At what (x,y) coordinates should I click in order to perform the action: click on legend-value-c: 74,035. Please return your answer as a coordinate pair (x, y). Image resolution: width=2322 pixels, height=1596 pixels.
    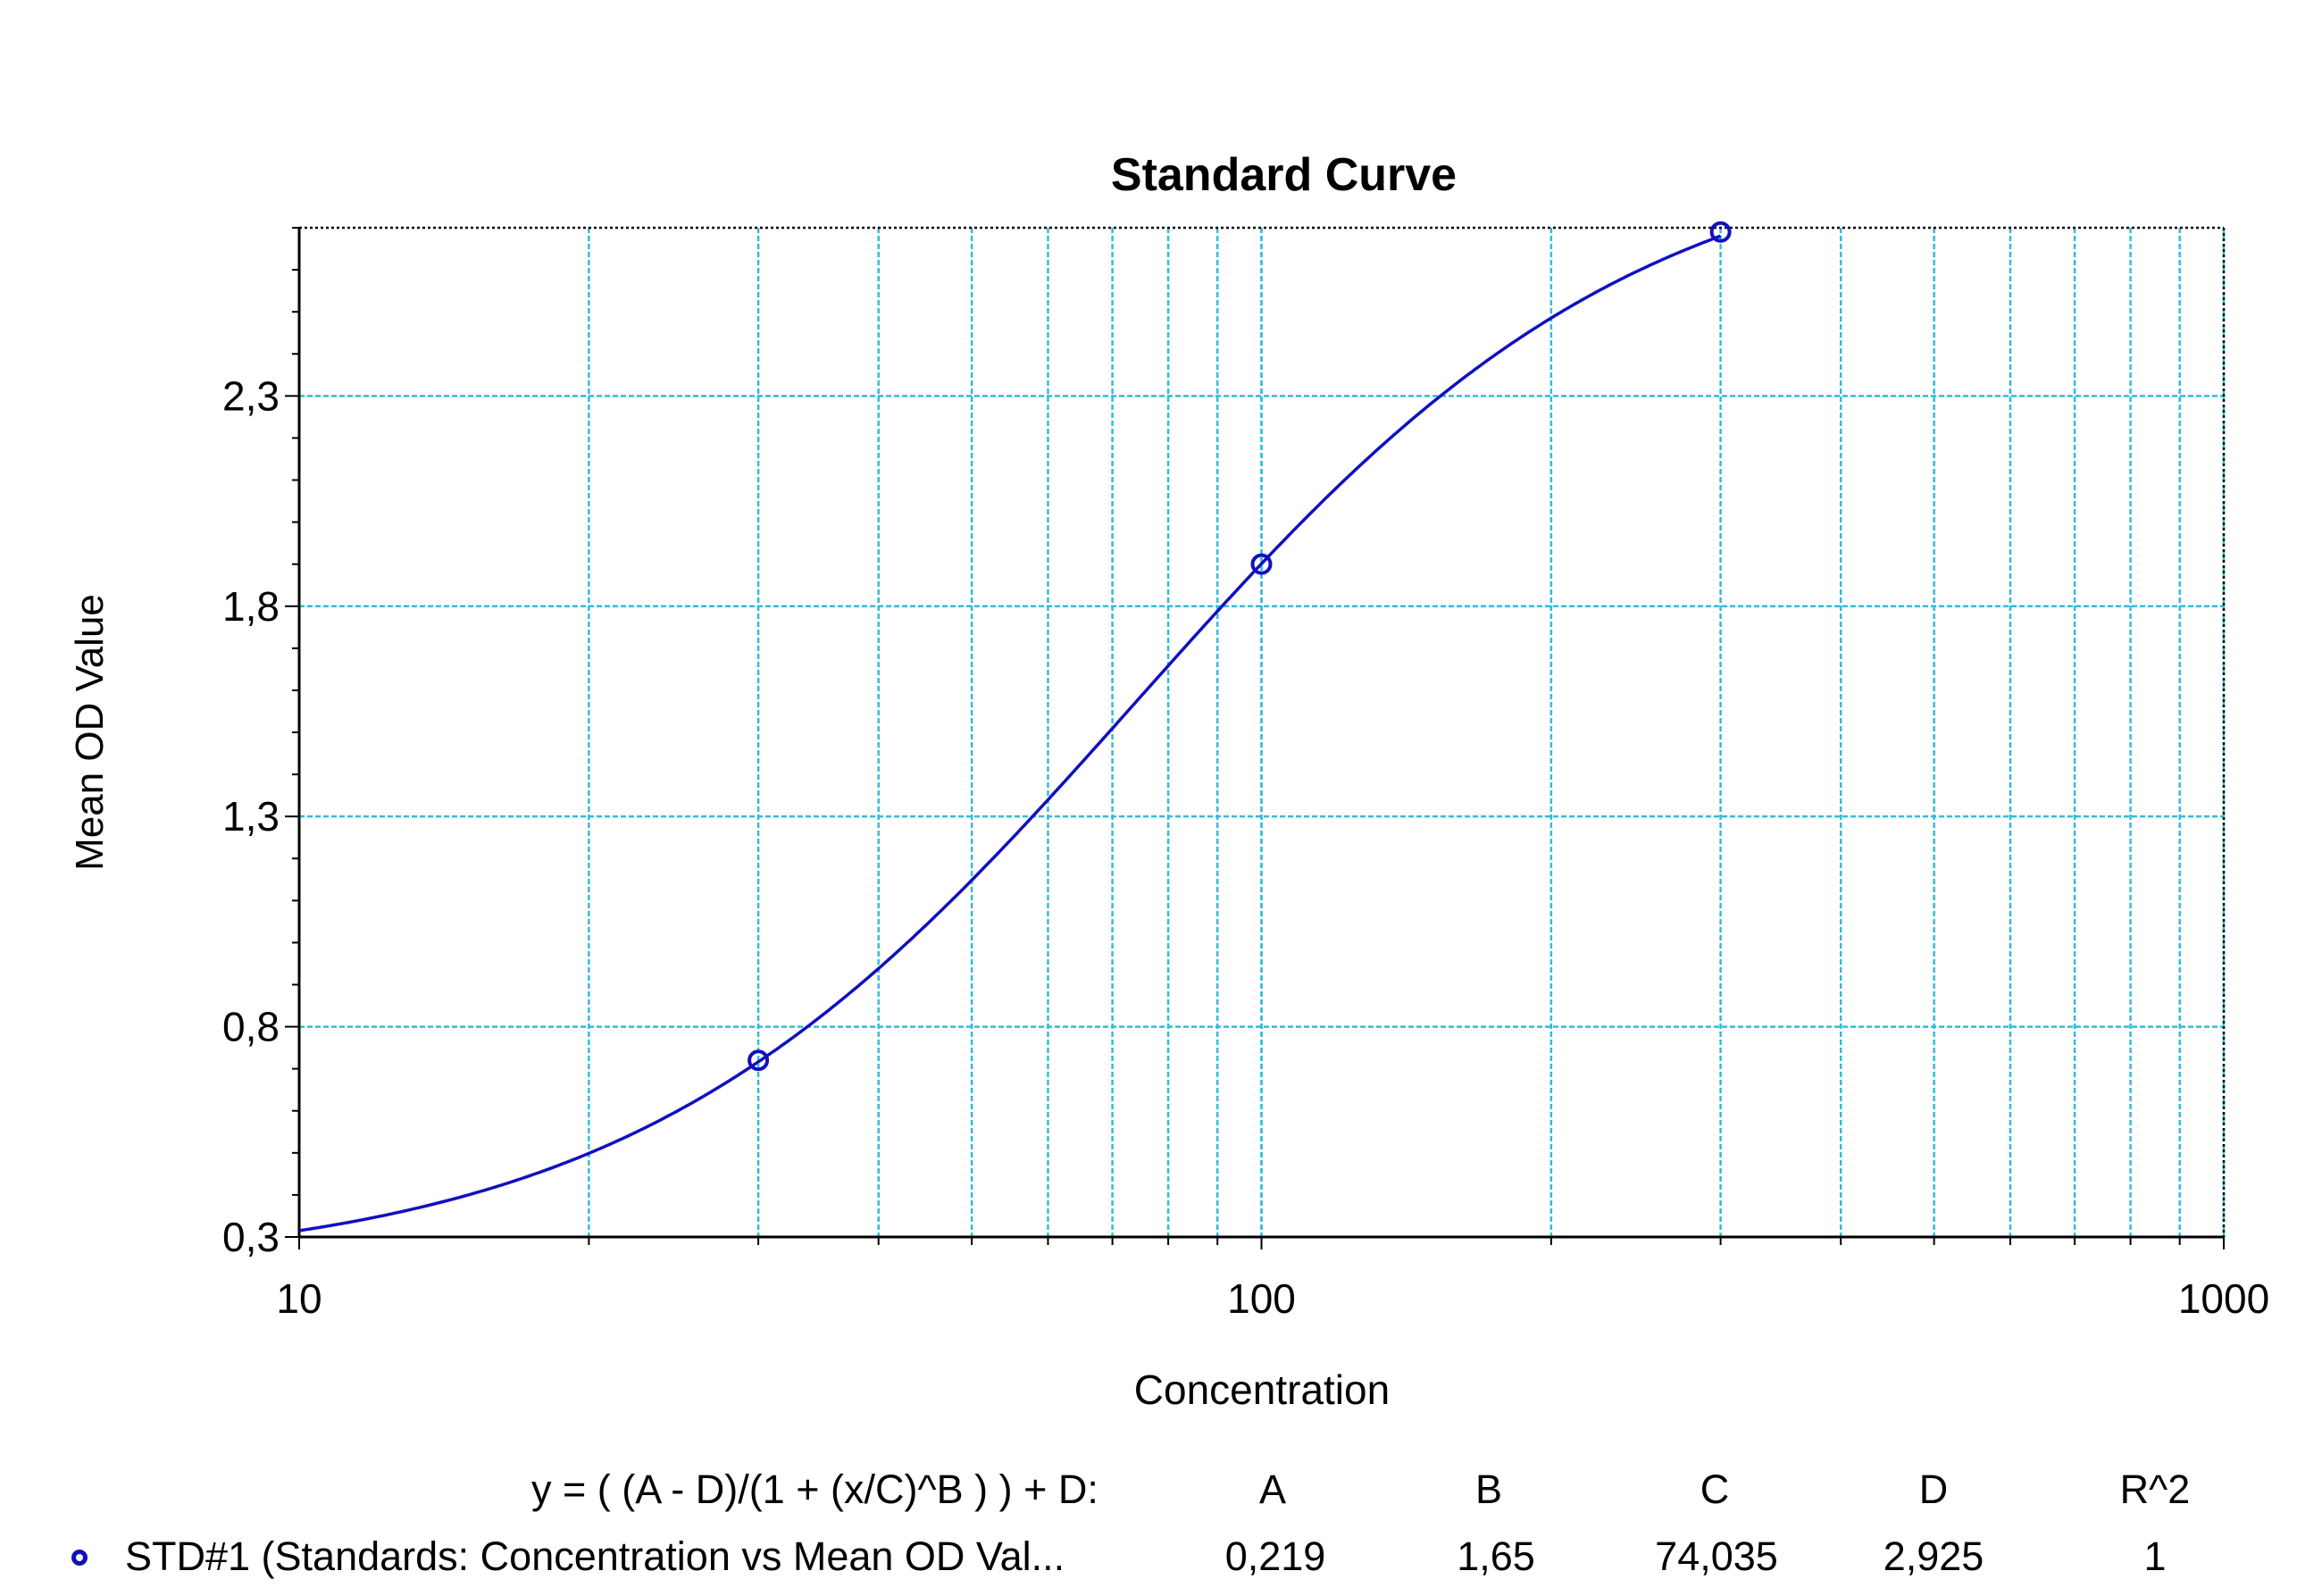
    Looking at the image, I should click on (1716, 1556).